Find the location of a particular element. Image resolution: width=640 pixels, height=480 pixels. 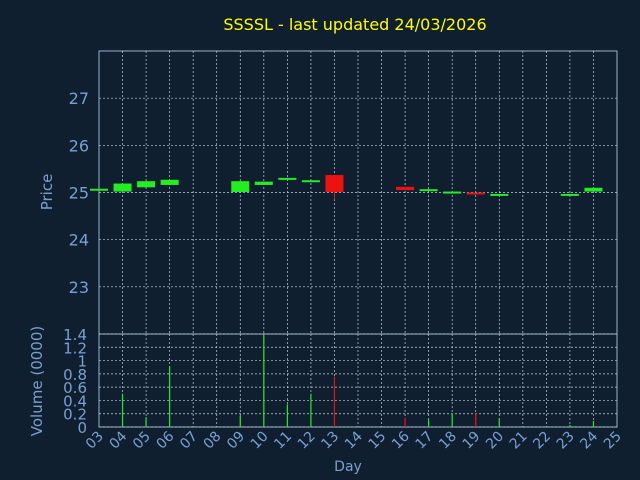

price-axis-label: Price is located at coordinates (47, 192).